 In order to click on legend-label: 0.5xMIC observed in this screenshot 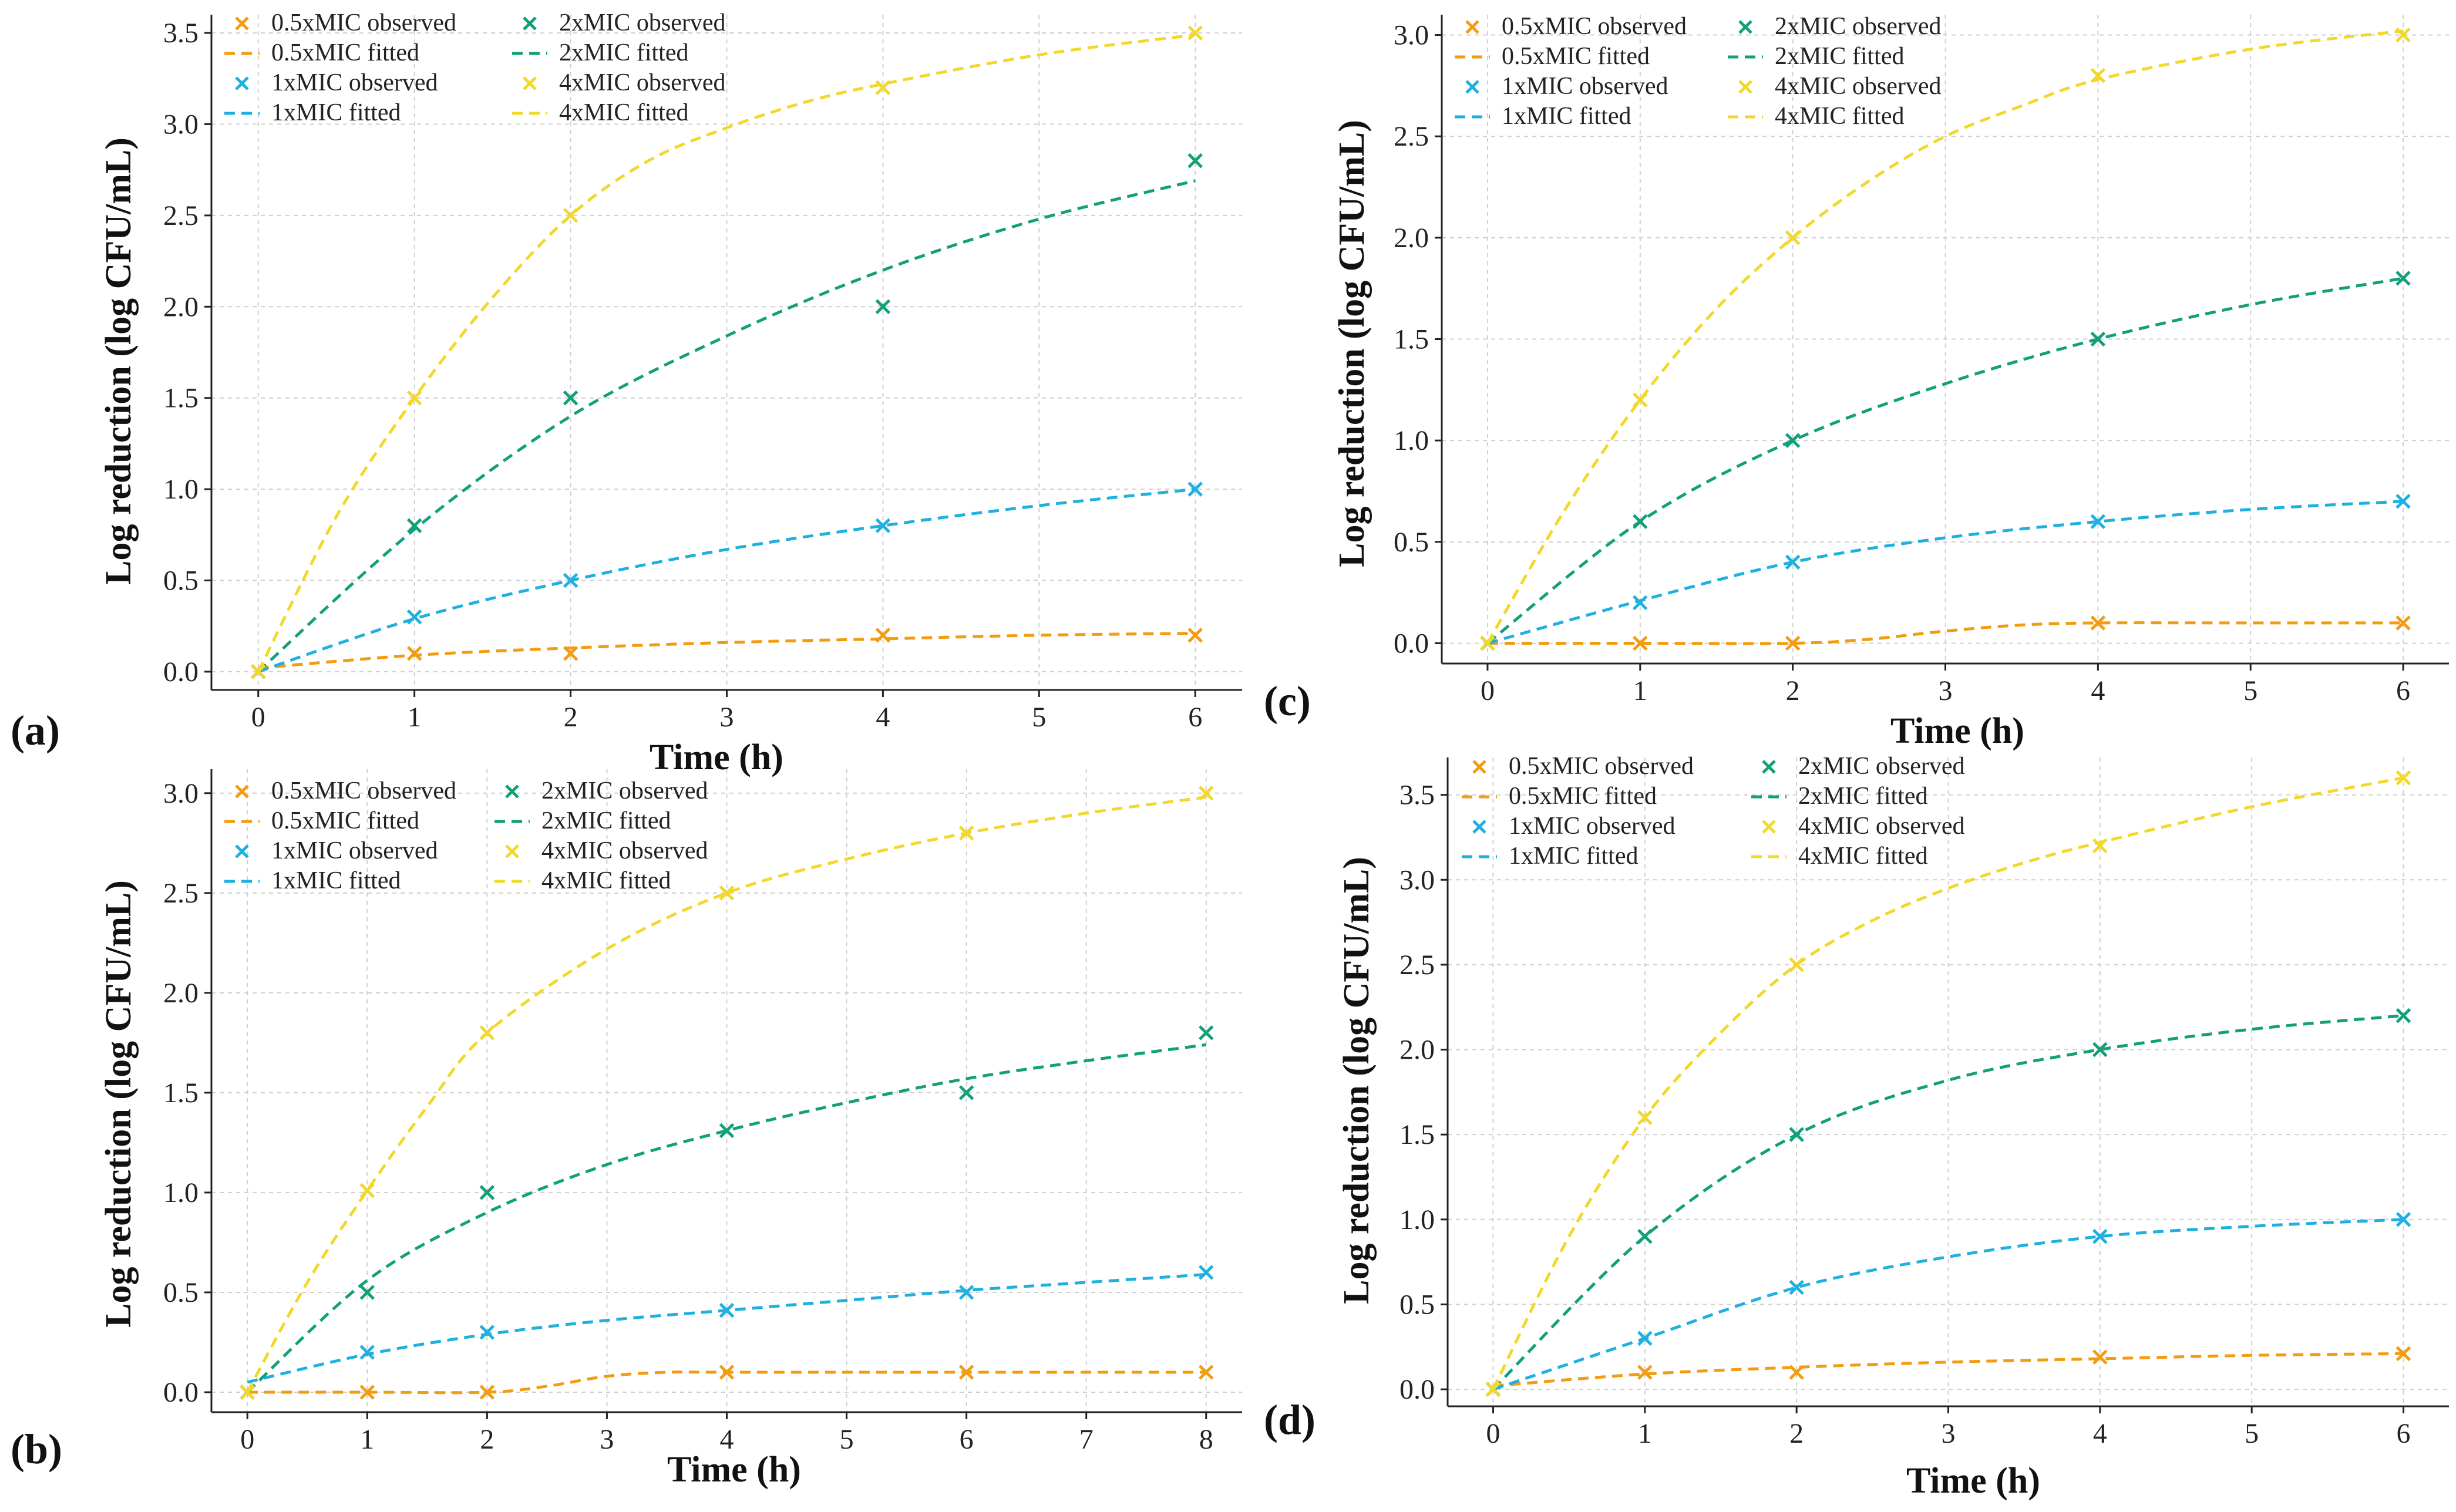, I will do `click(363, 22)`.